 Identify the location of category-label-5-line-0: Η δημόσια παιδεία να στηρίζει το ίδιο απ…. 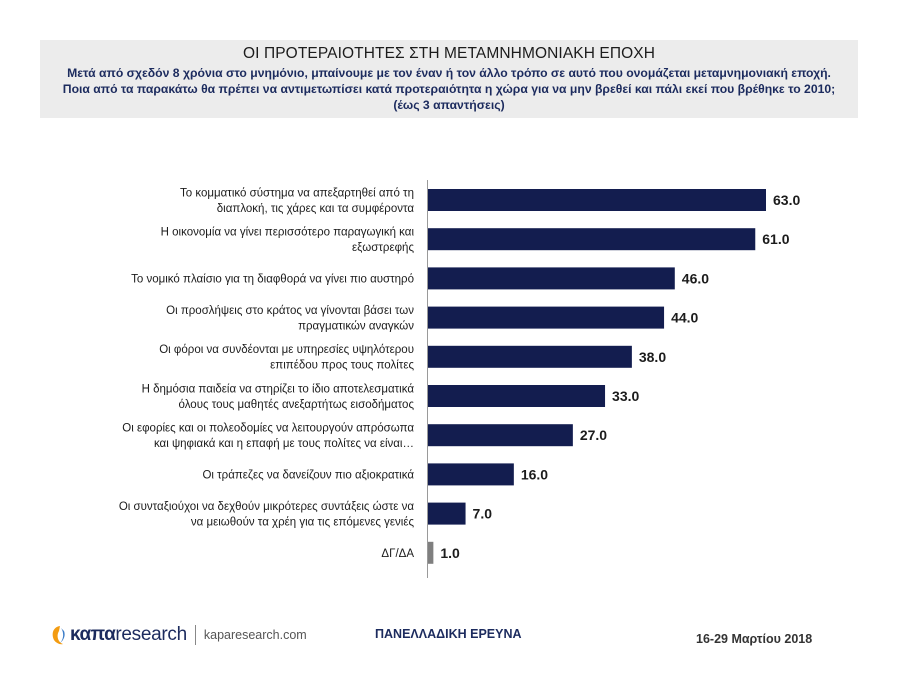
(278, 389).